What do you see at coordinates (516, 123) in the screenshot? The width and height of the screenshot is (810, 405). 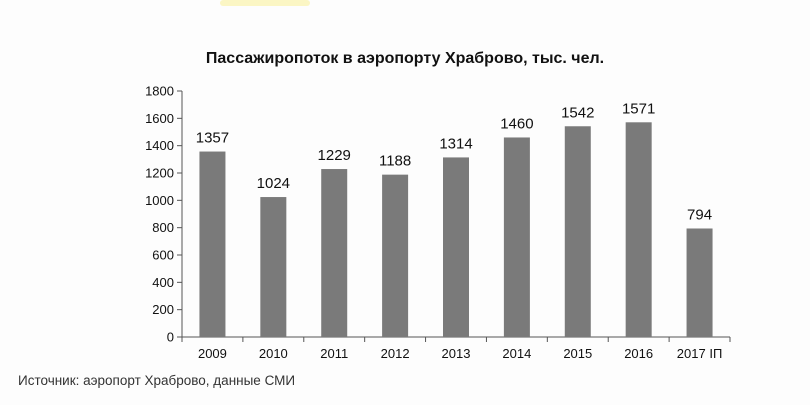 I see `data-label: 1460` at bounding box center [516, 123].